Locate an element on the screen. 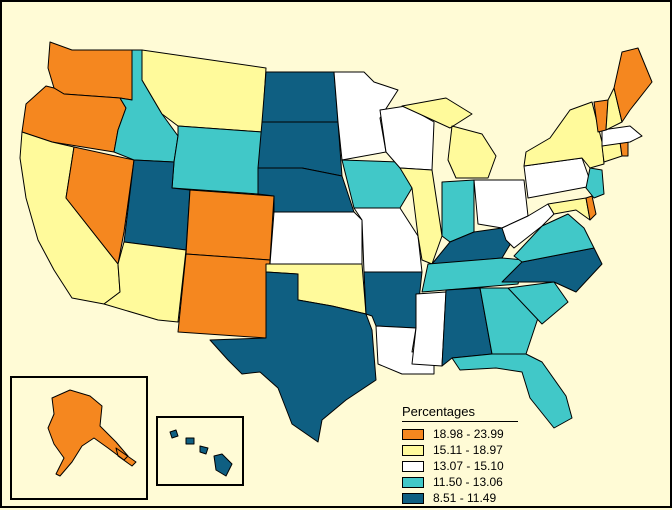 Image resolution: width=672 pixels, height=510 pixels. legend-item: 11.50 - 13.06 is located at coordinates (460, 482).